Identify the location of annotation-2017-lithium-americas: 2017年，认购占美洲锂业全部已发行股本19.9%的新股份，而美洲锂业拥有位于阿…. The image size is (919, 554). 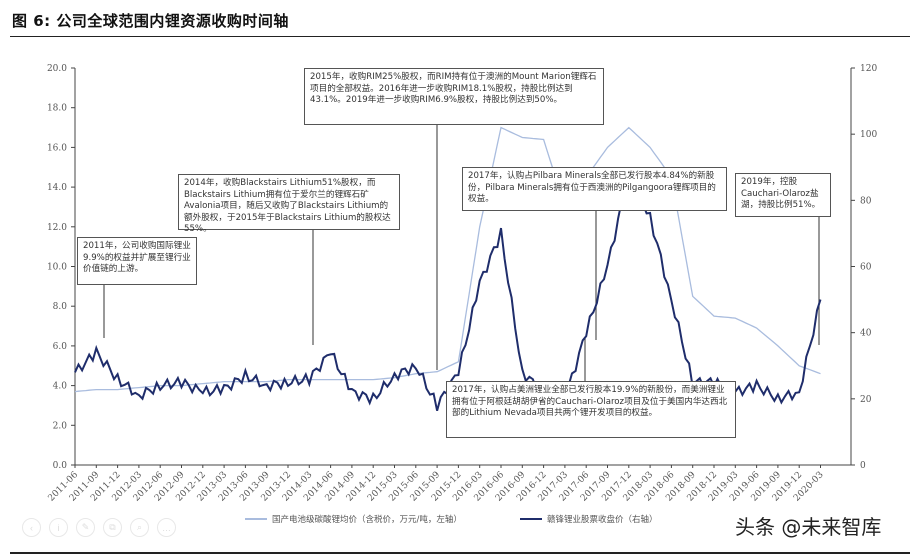
(591, 409).